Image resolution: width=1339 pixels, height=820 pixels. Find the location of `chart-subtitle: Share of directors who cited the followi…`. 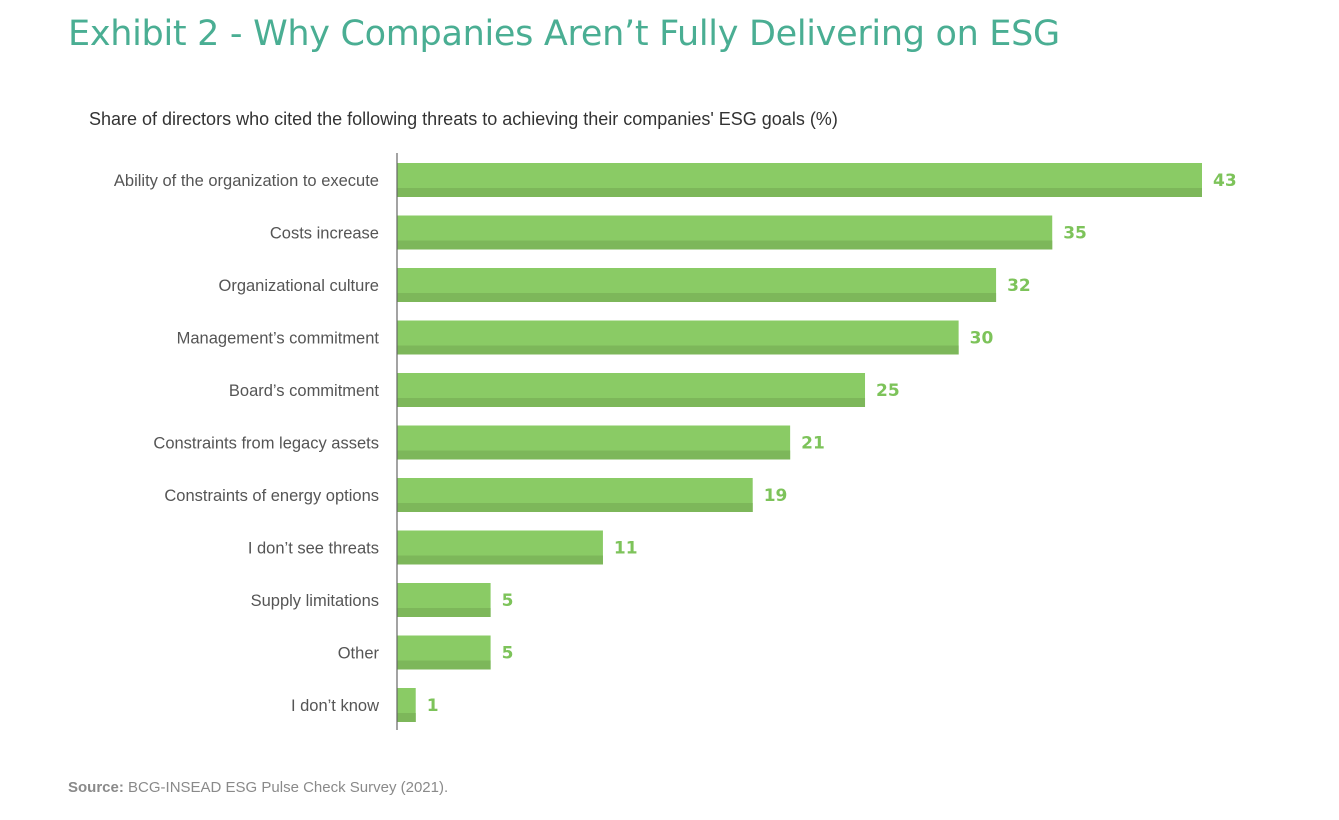

chart-subtitle: Share of directors who cited the followi… is located at coordinates (463, 119).